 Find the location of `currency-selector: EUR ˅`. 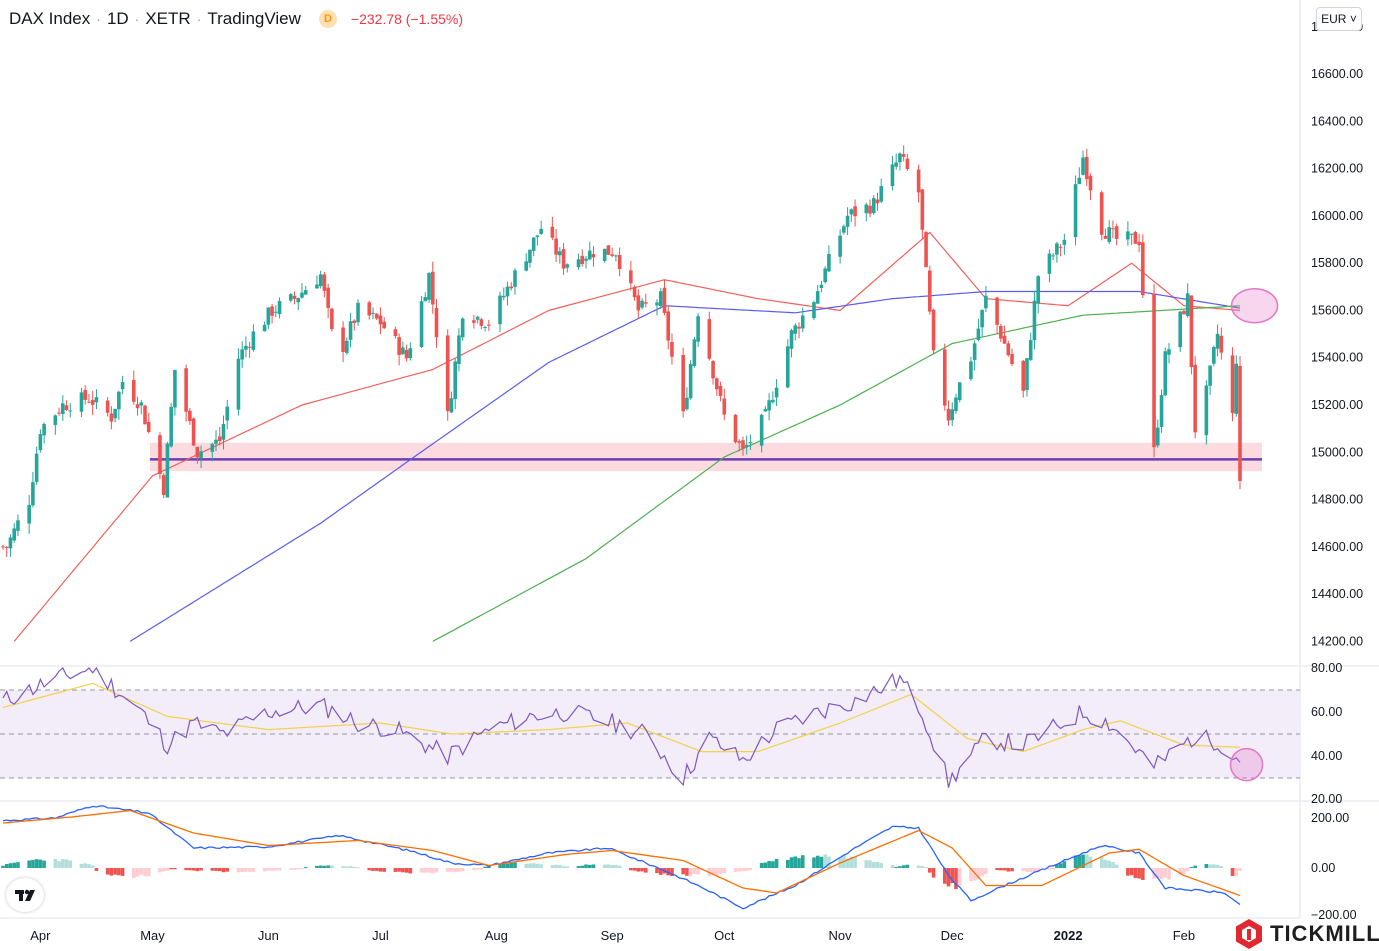

currency-selector: EUR ˅ is located at coordinates (1339, 19).